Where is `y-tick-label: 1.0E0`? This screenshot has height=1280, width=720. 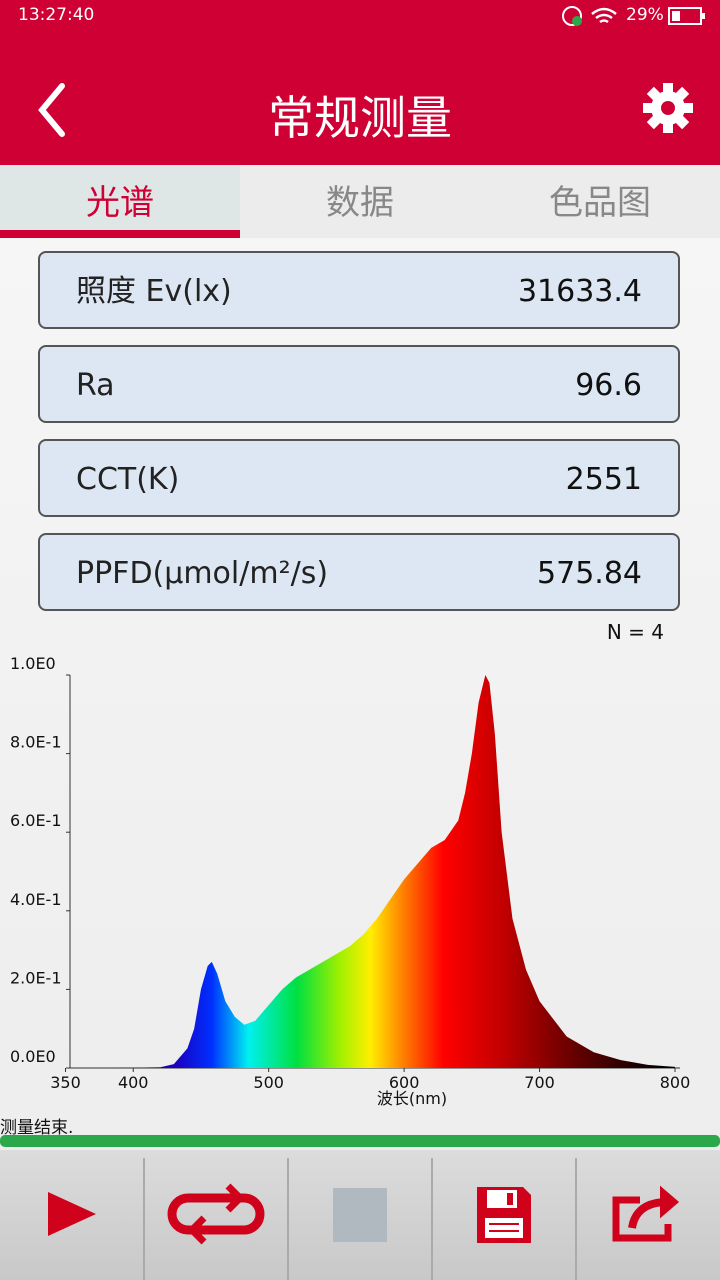
y-tick-label: 1.0E0 is located at coordinates (33, 663).